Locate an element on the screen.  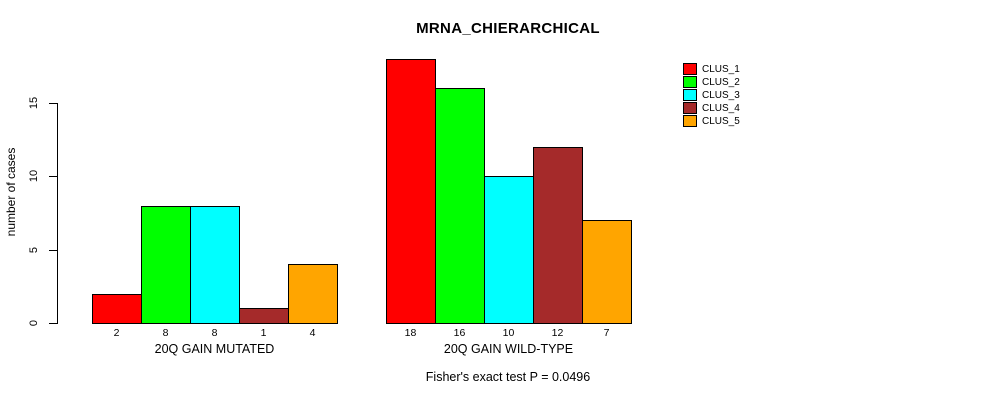
legend: CLUS_1 CLUS_2 CLUS_3 CLUS_4 CLUS_5 is located at coordinates (711, 95).